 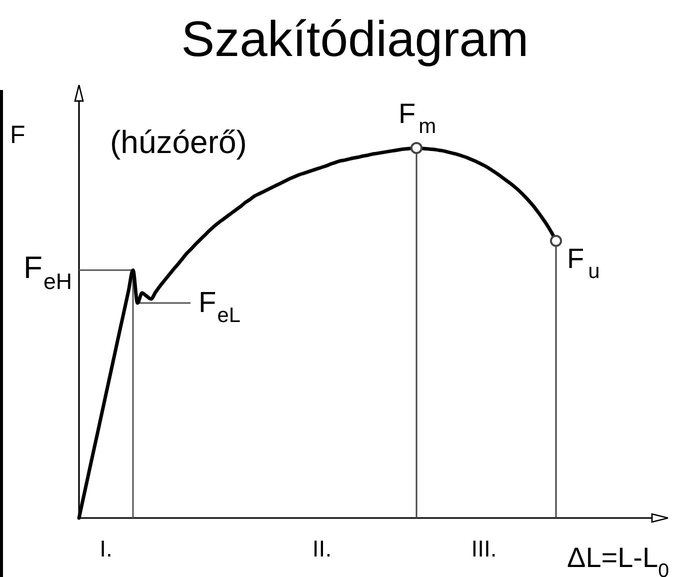 I want to click on x-axis-title: ΔL=L-L$_{0}$, so click(x=618, y=559).